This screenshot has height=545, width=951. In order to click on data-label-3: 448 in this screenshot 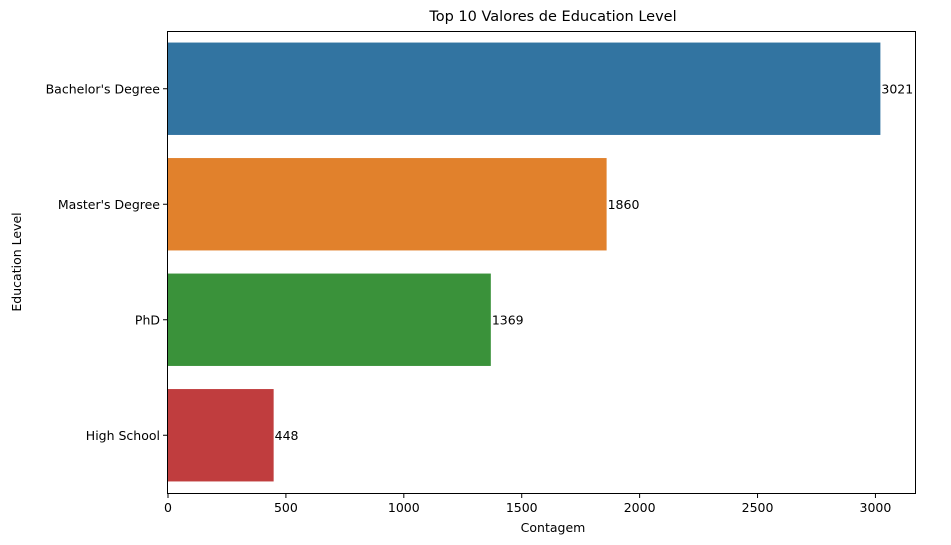, I will do `click(287, 435)`.